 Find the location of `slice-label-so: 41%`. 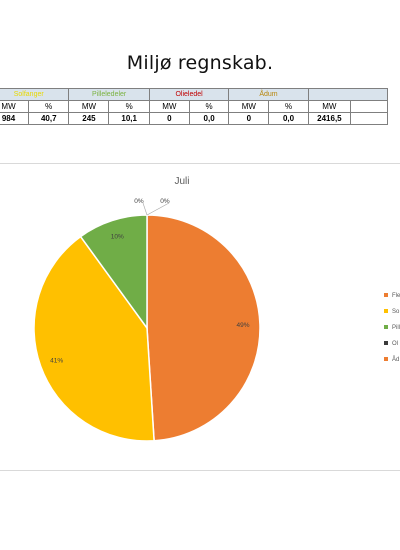

slice-label-so: 41% is located at coordinates (56, 361).